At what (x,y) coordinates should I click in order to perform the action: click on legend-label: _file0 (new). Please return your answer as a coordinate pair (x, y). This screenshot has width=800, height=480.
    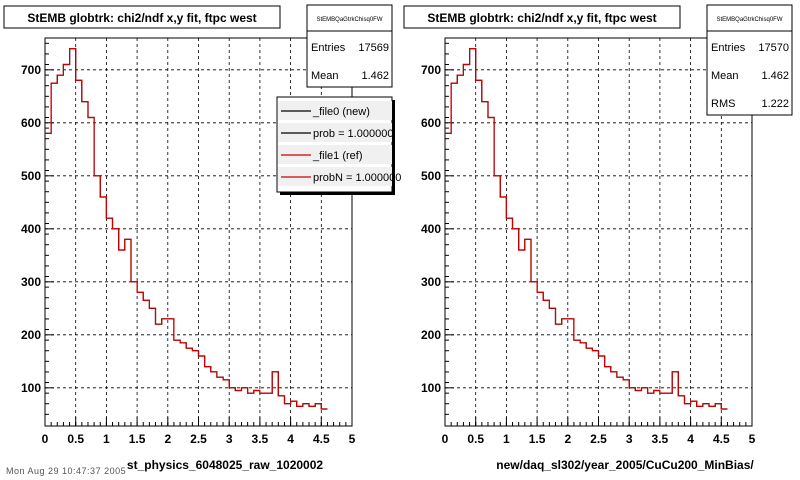
    Looking at the image, I should click on (341, 112).